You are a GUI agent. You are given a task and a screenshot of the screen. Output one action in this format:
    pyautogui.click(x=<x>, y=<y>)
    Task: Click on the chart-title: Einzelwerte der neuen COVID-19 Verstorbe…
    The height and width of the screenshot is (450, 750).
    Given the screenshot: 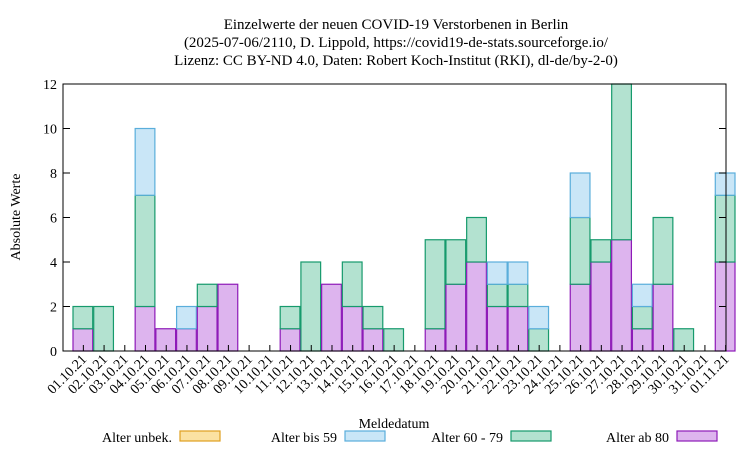 What is the action you would take?
    pyautogui.click(x=396, y=43)
    